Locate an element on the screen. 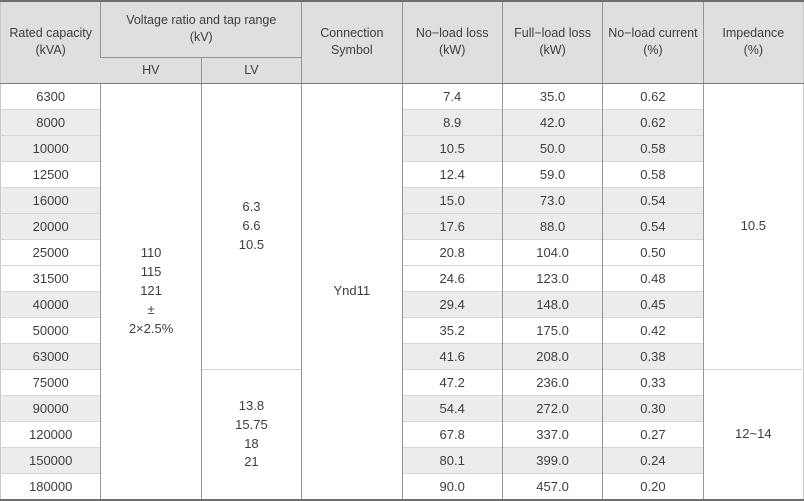 This screenshot has height=501, width=804. no-load-loss-cell: 54.4 is located at coordinates (452, 408).